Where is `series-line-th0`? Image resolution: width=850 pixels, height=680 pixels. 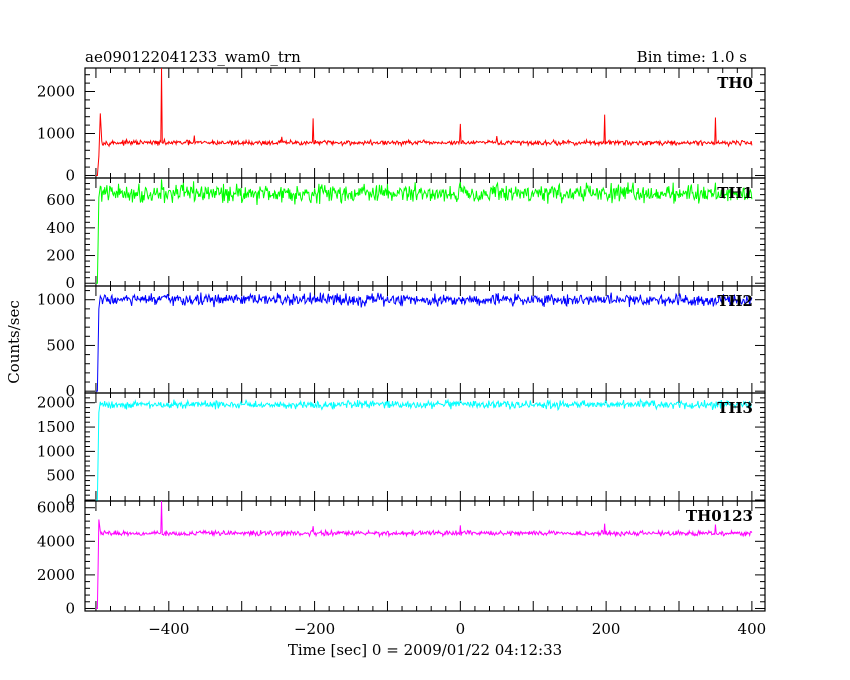
series-line-th0 is located at coordinates (424, 121).